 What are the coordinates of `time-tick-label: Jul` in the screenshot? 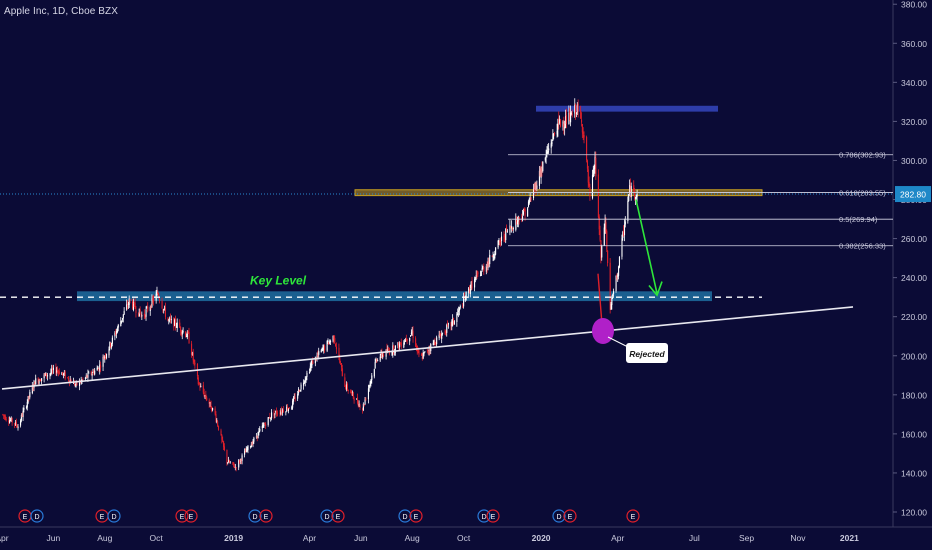 It's located at (694, 538).